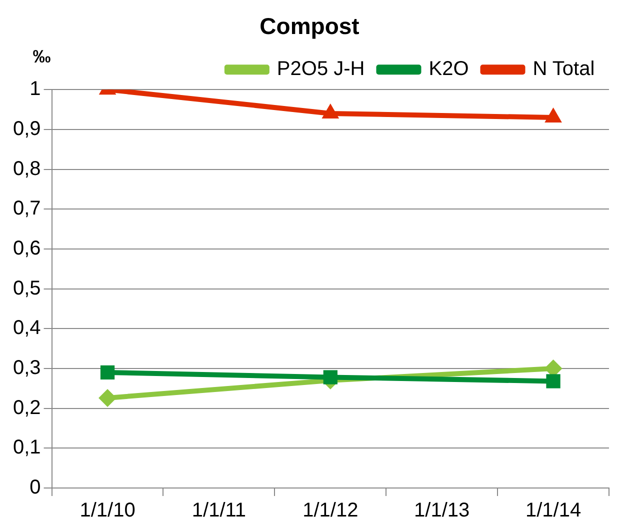  What do you see at coordinates (219, 511) in the screenshot?
I see `x-tick-label: 1/1/11` at bounding box center [219, 511].